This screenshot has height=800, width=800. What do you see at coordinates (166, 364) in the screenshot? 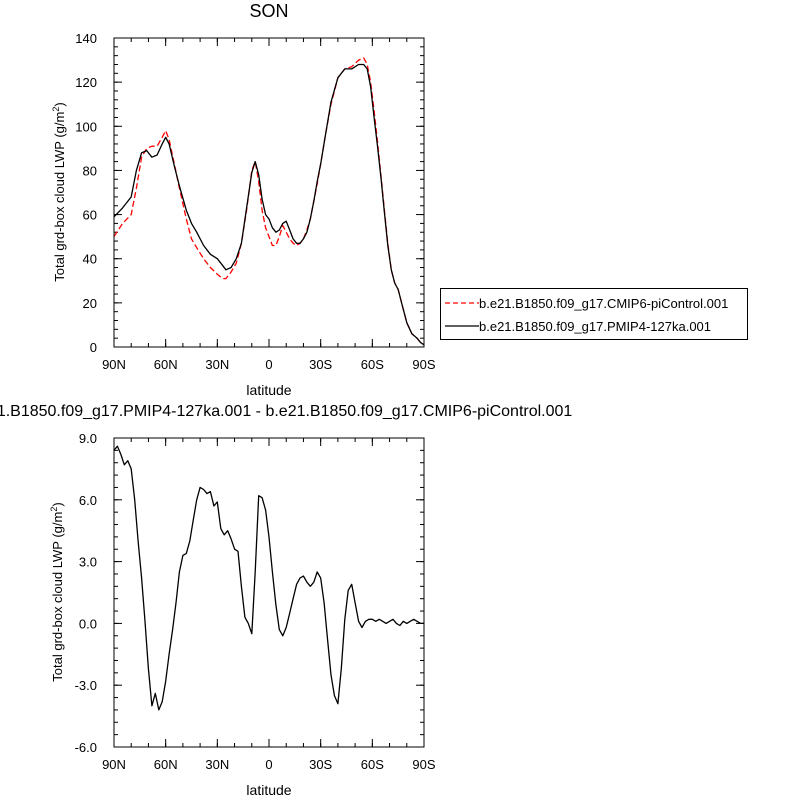
I see `top-panel-x-tick-label: 60N` at bounding box center [166, 364].